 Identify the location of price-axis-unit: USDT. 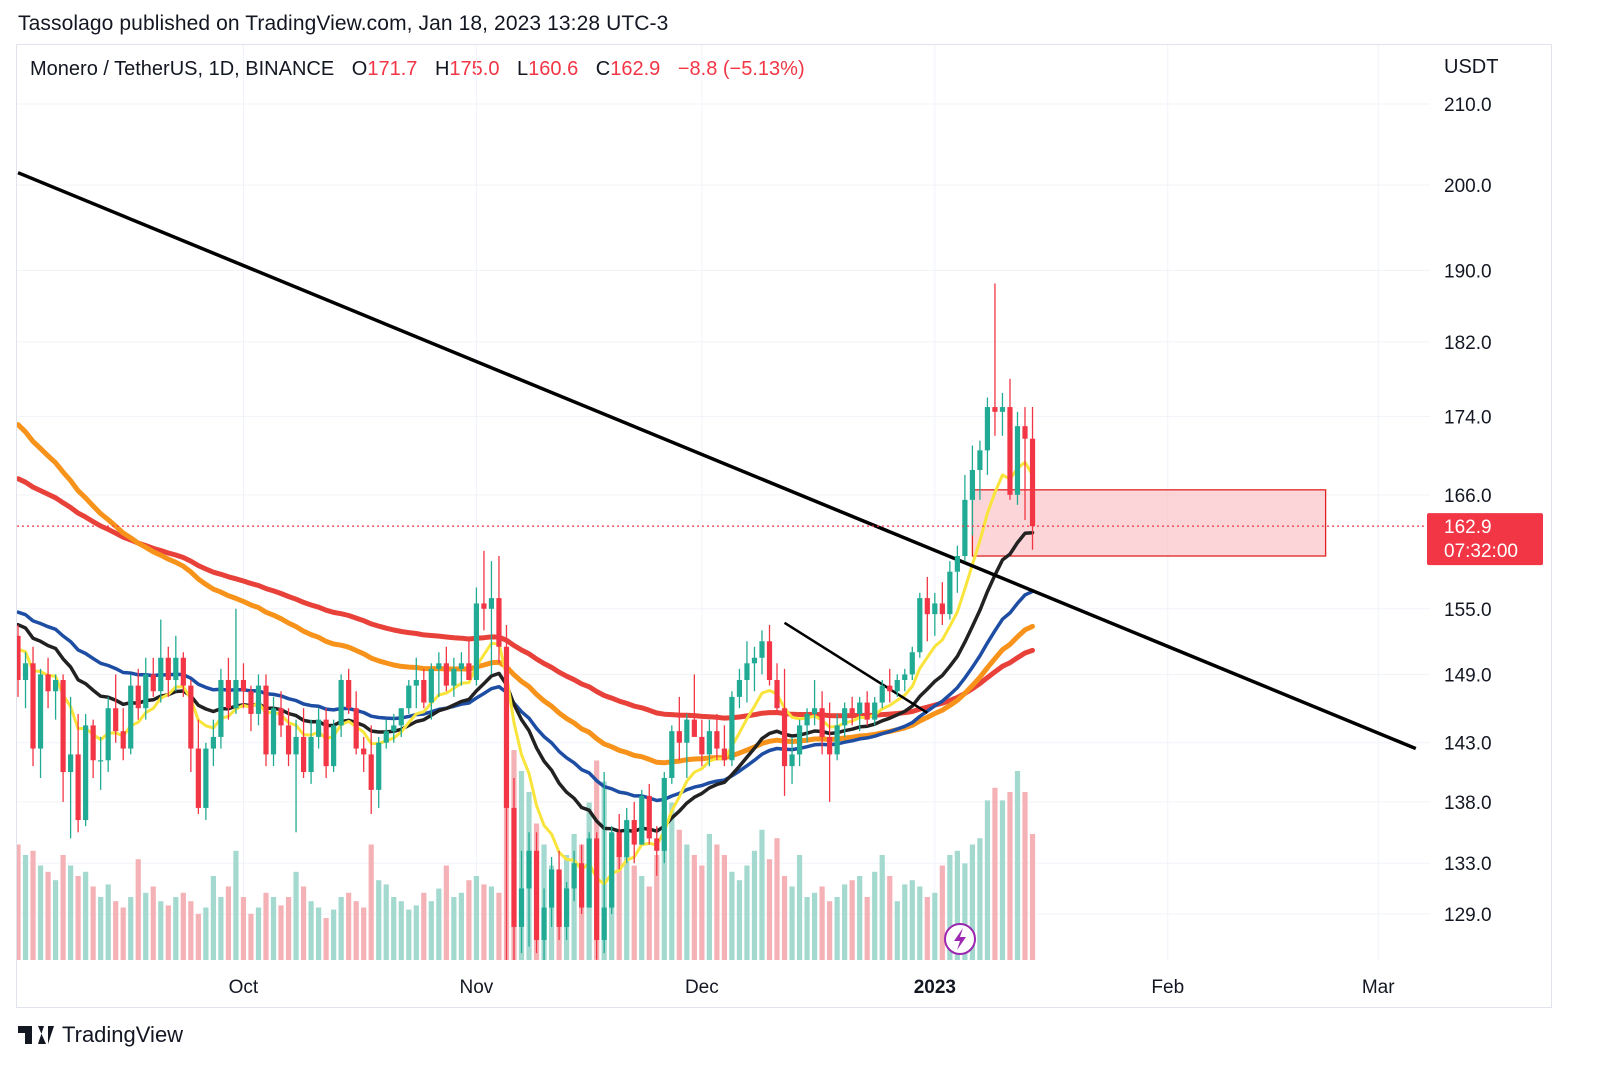
(1471, 67).